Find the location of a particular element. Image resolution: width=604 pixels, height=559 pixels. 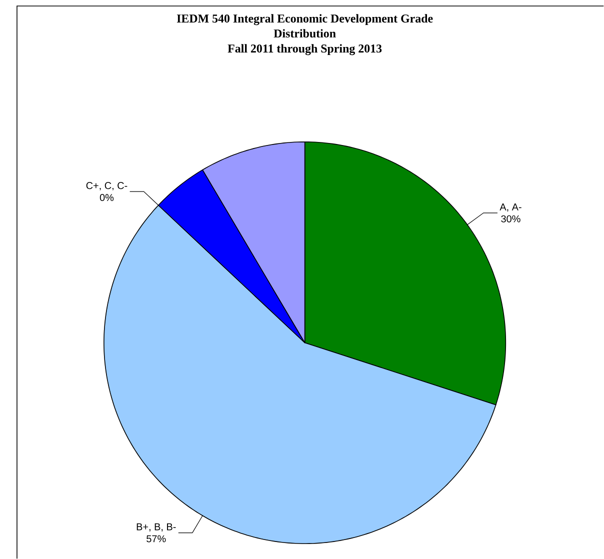

text: 0% is located at coordinates (107, 198).